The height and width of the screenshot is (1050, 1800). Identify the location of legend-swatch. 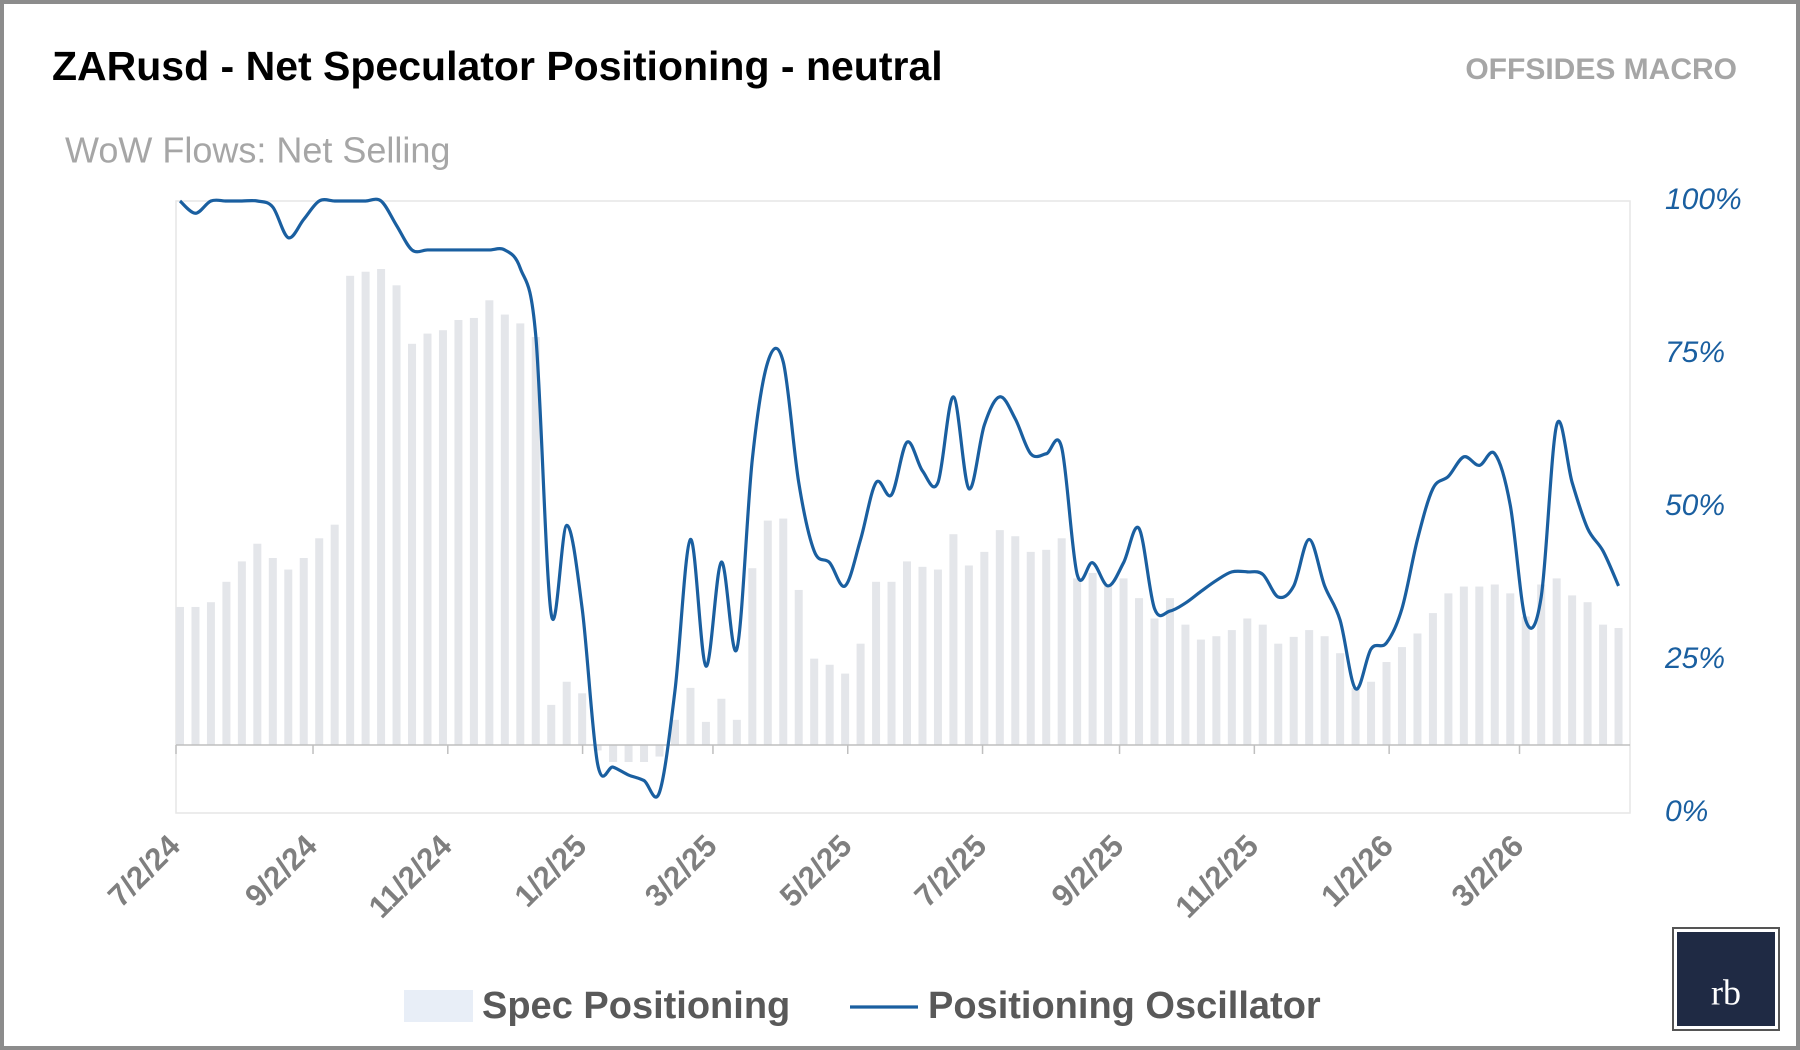
(438, 1006).